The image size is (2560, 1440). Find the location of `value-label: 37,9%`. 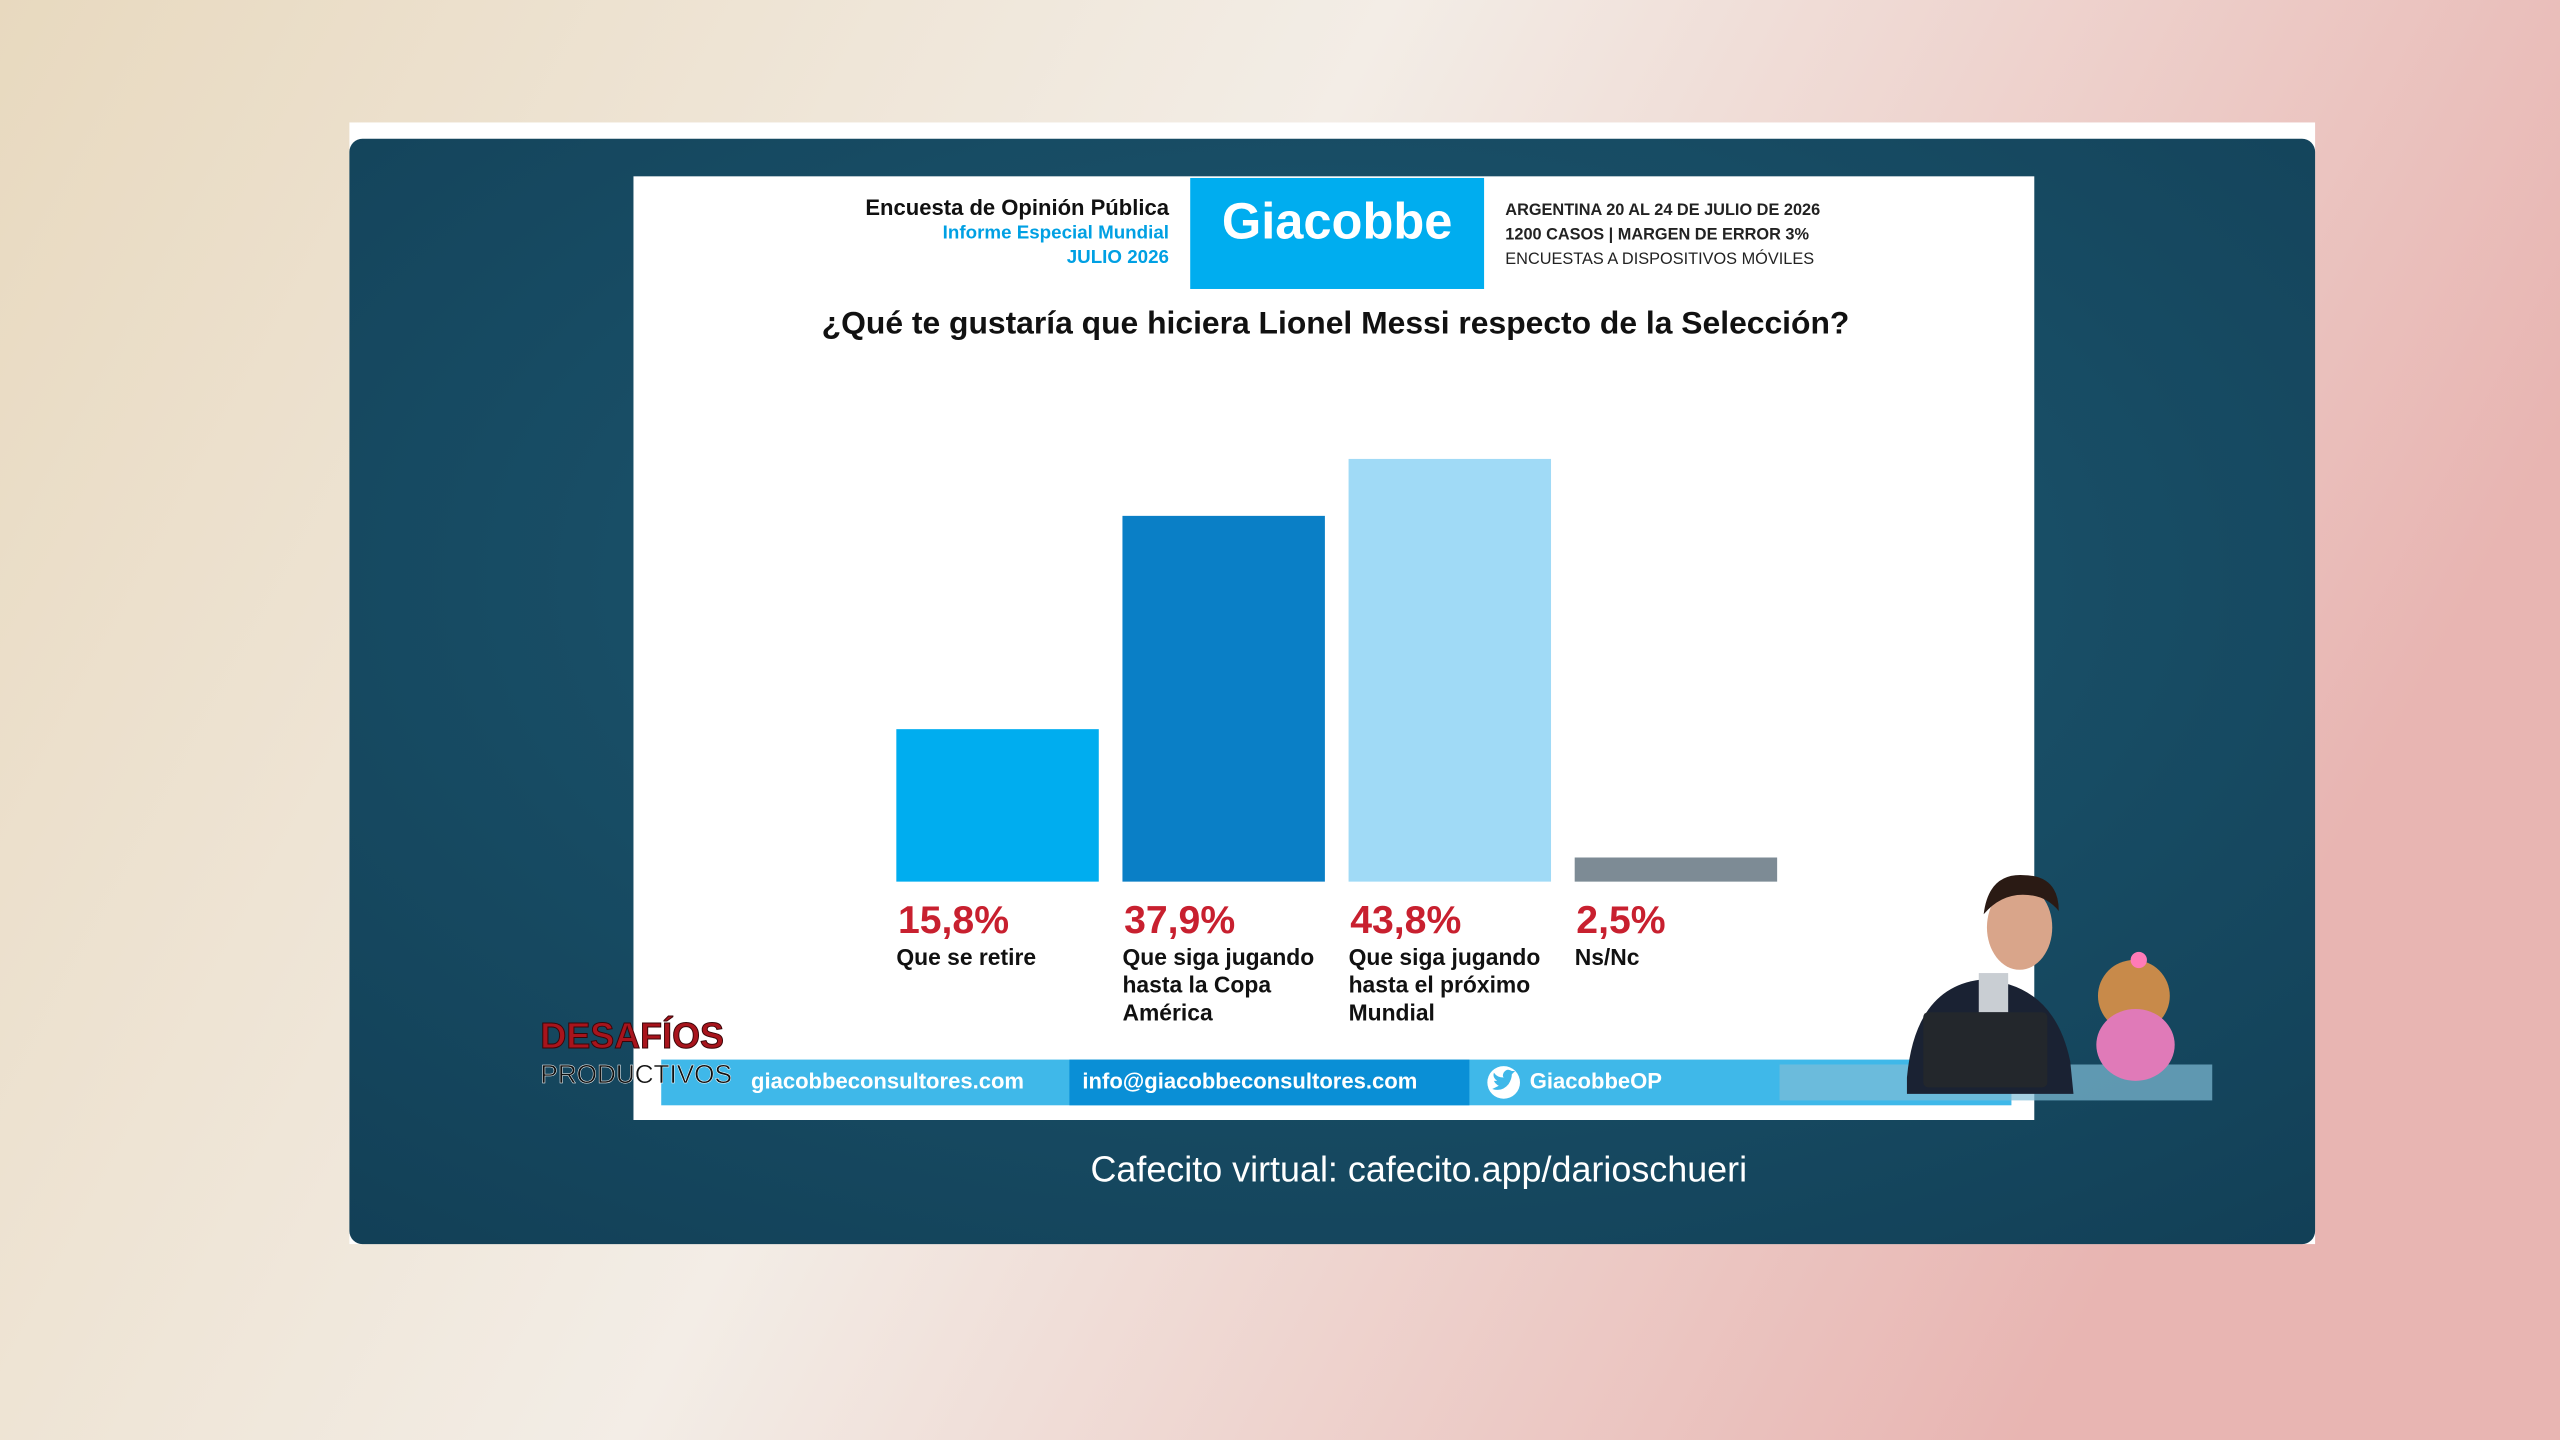

value-label: 37,9% is located at coordinates (1179, 920).